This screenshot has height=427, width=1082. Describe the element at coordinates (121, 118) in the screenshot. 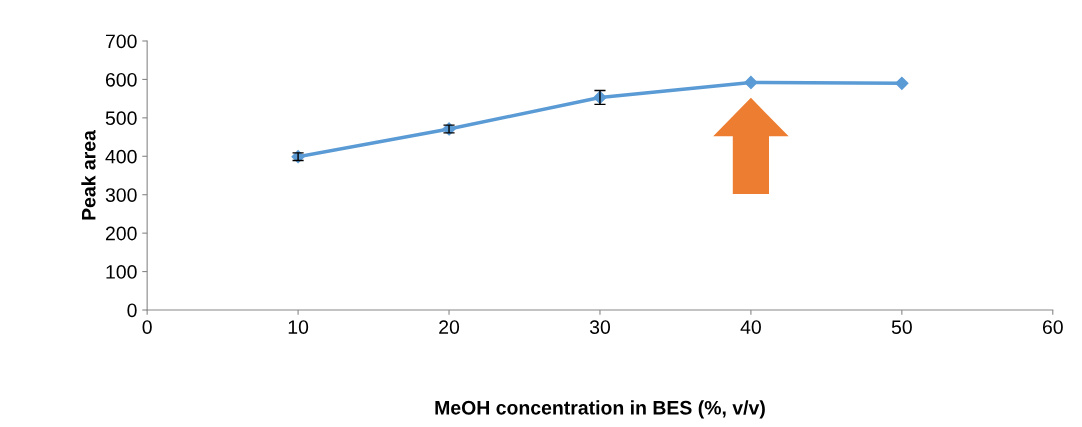

I see `y-tick-label: 500` at that location.